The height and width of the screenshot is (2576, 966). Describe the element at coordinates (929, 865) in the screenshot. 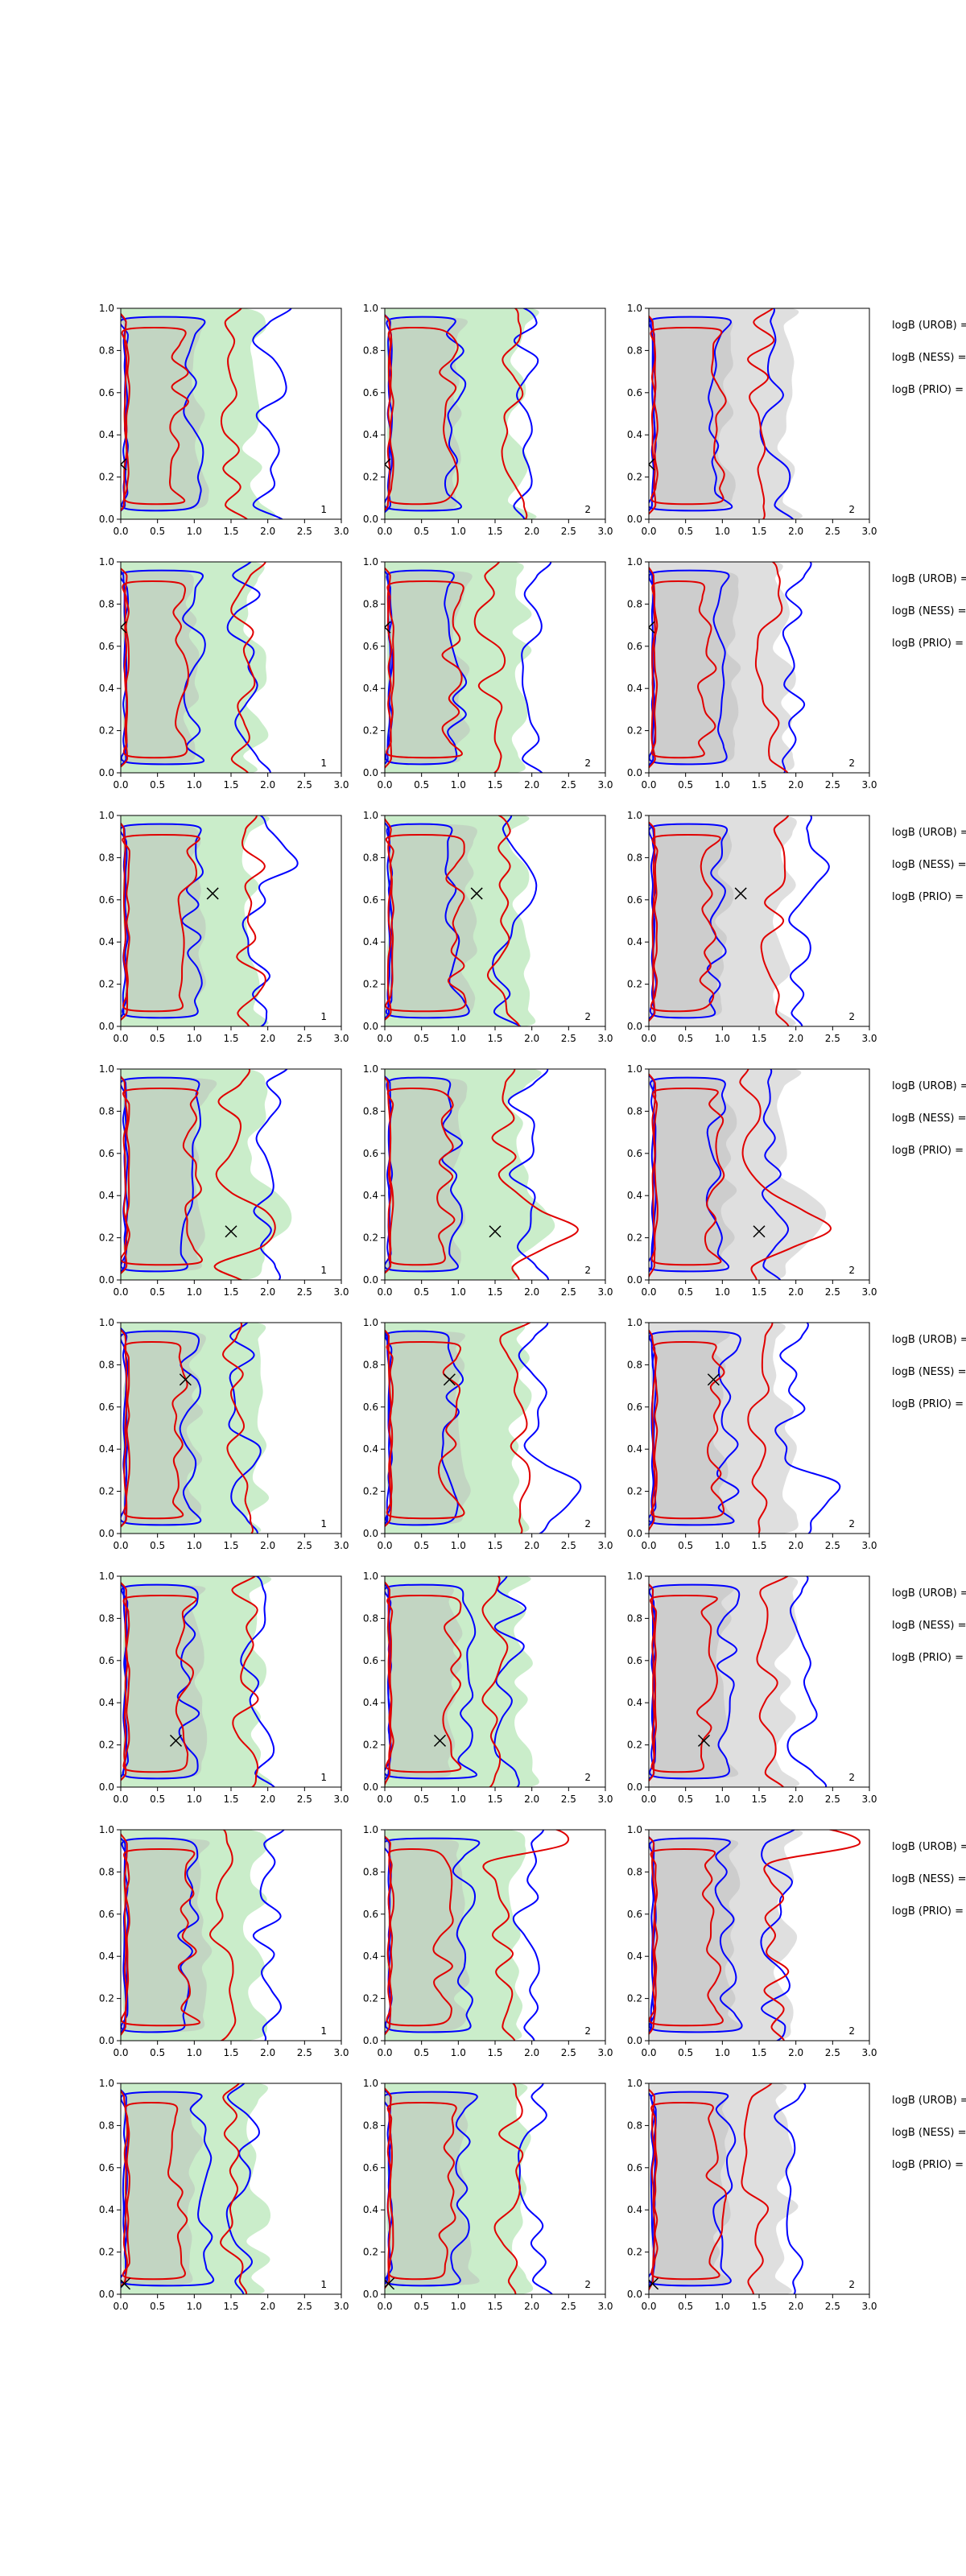

I see `side-label-2: logB (NESS) =` at that location.